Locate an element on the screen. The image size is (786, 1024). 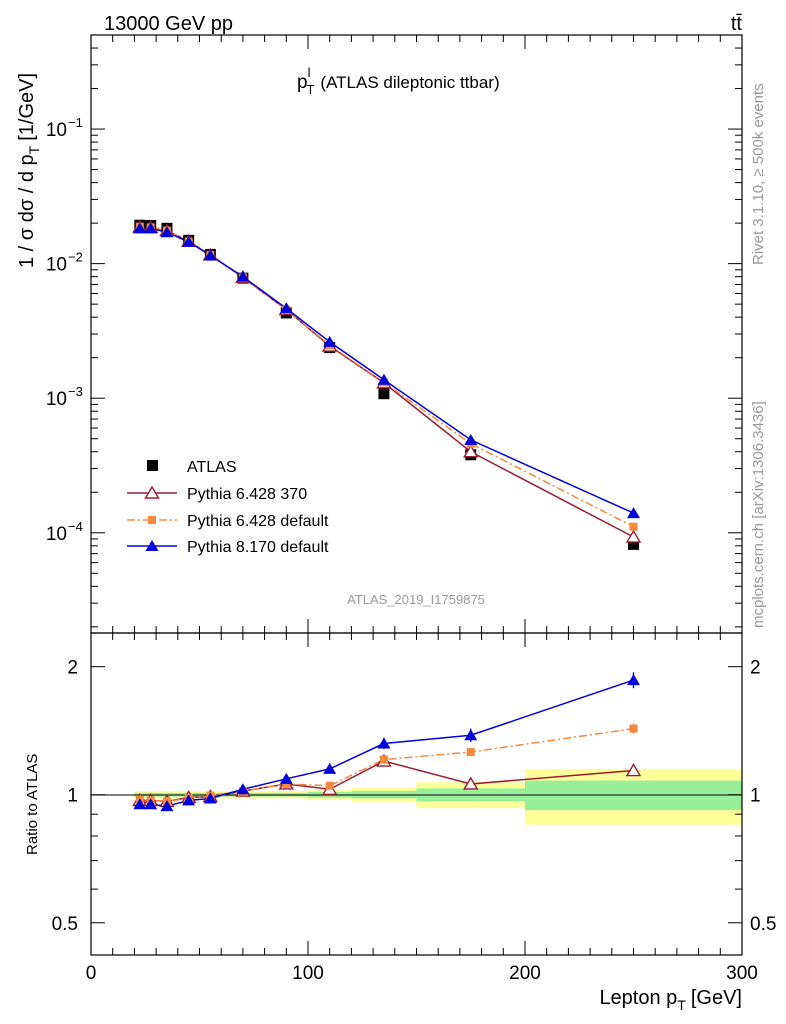
plot-title-sup: l is located at coordinates (309, 72).